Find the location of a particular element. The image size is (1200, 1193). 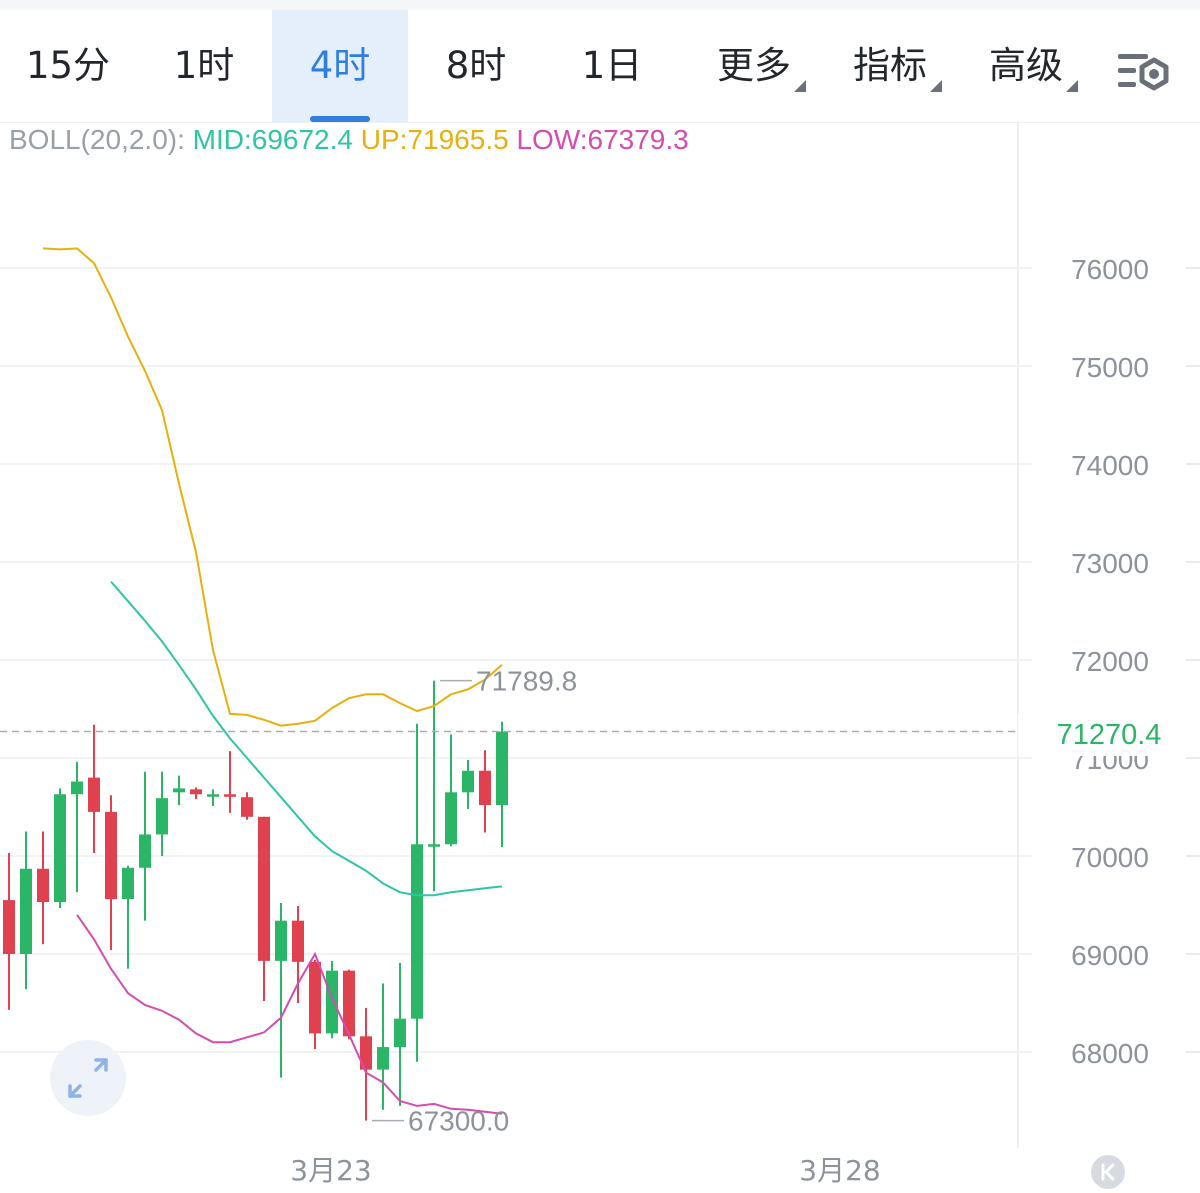

tab-1day: 1日 is located at coordinates (612, 66).